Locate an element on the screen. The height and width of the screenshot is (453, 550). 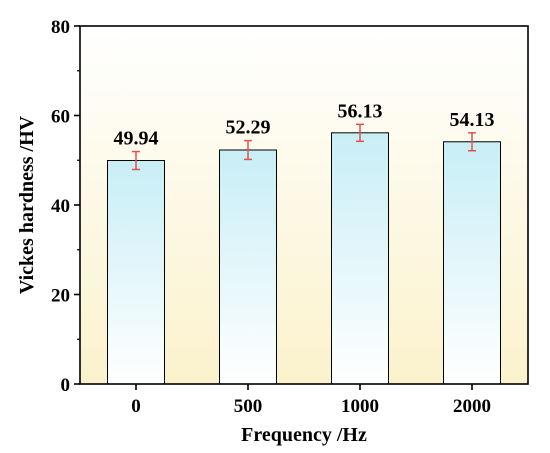
x-axis-title: Frequency /Hz is located at coordinates (304, 435).